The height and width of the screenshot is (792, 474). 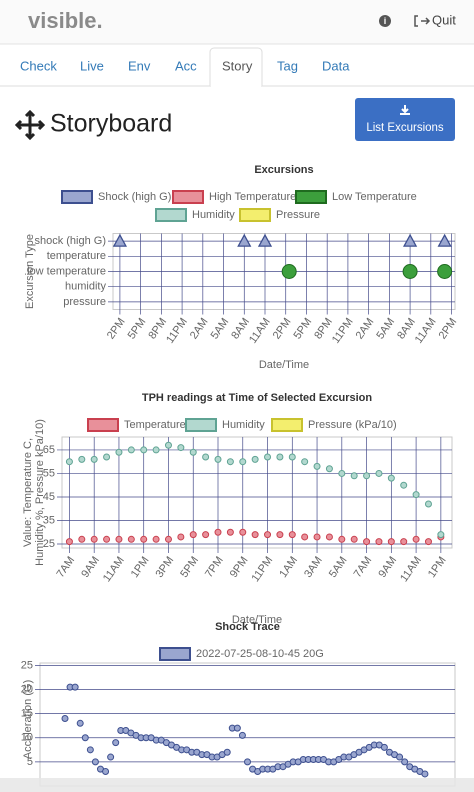 I want to click on legend-label: Humidity, so click(x=243, y=425).